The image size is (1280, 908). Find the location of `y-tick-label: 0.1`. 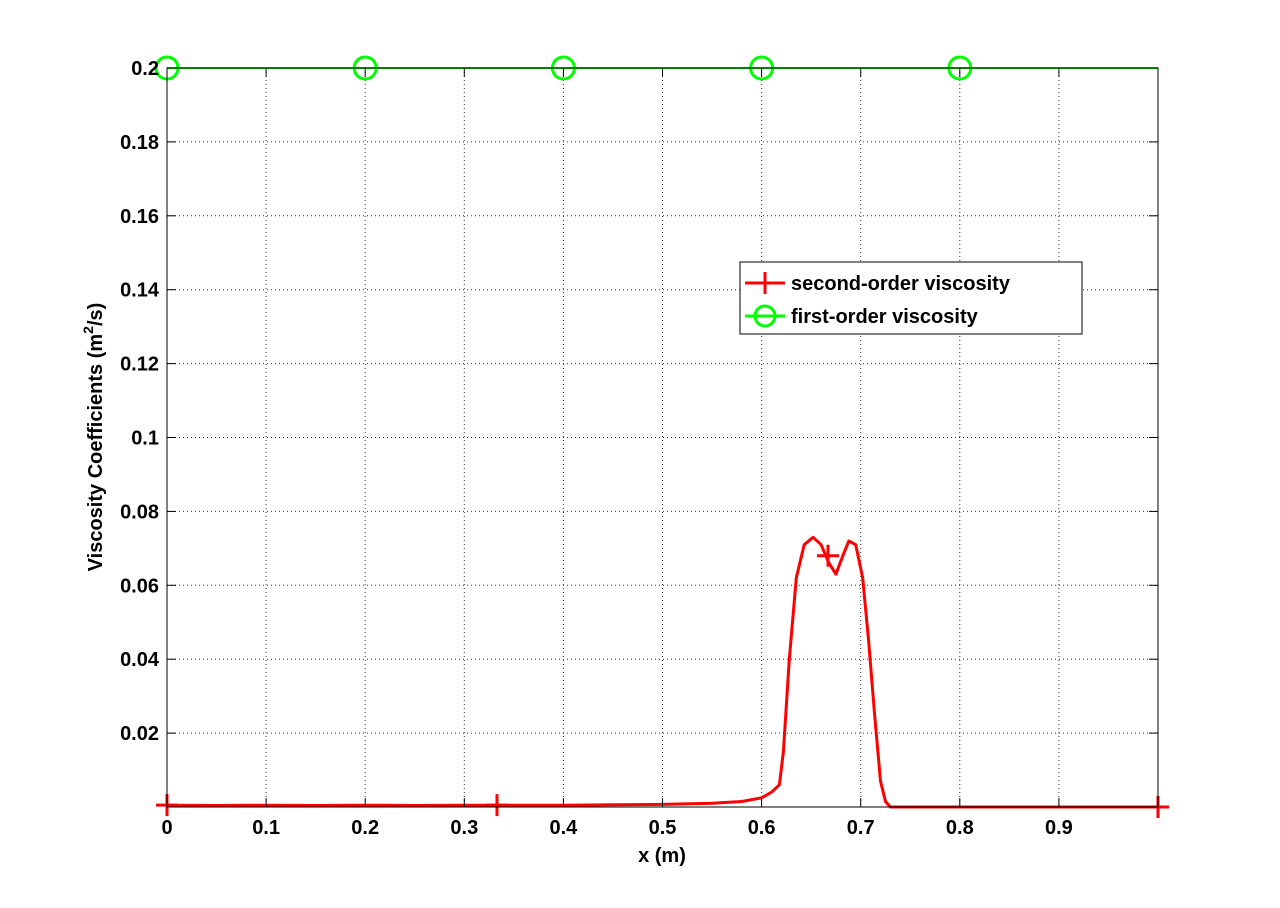

y-tick-label: 0.1 is located at coordinates (145, 439).